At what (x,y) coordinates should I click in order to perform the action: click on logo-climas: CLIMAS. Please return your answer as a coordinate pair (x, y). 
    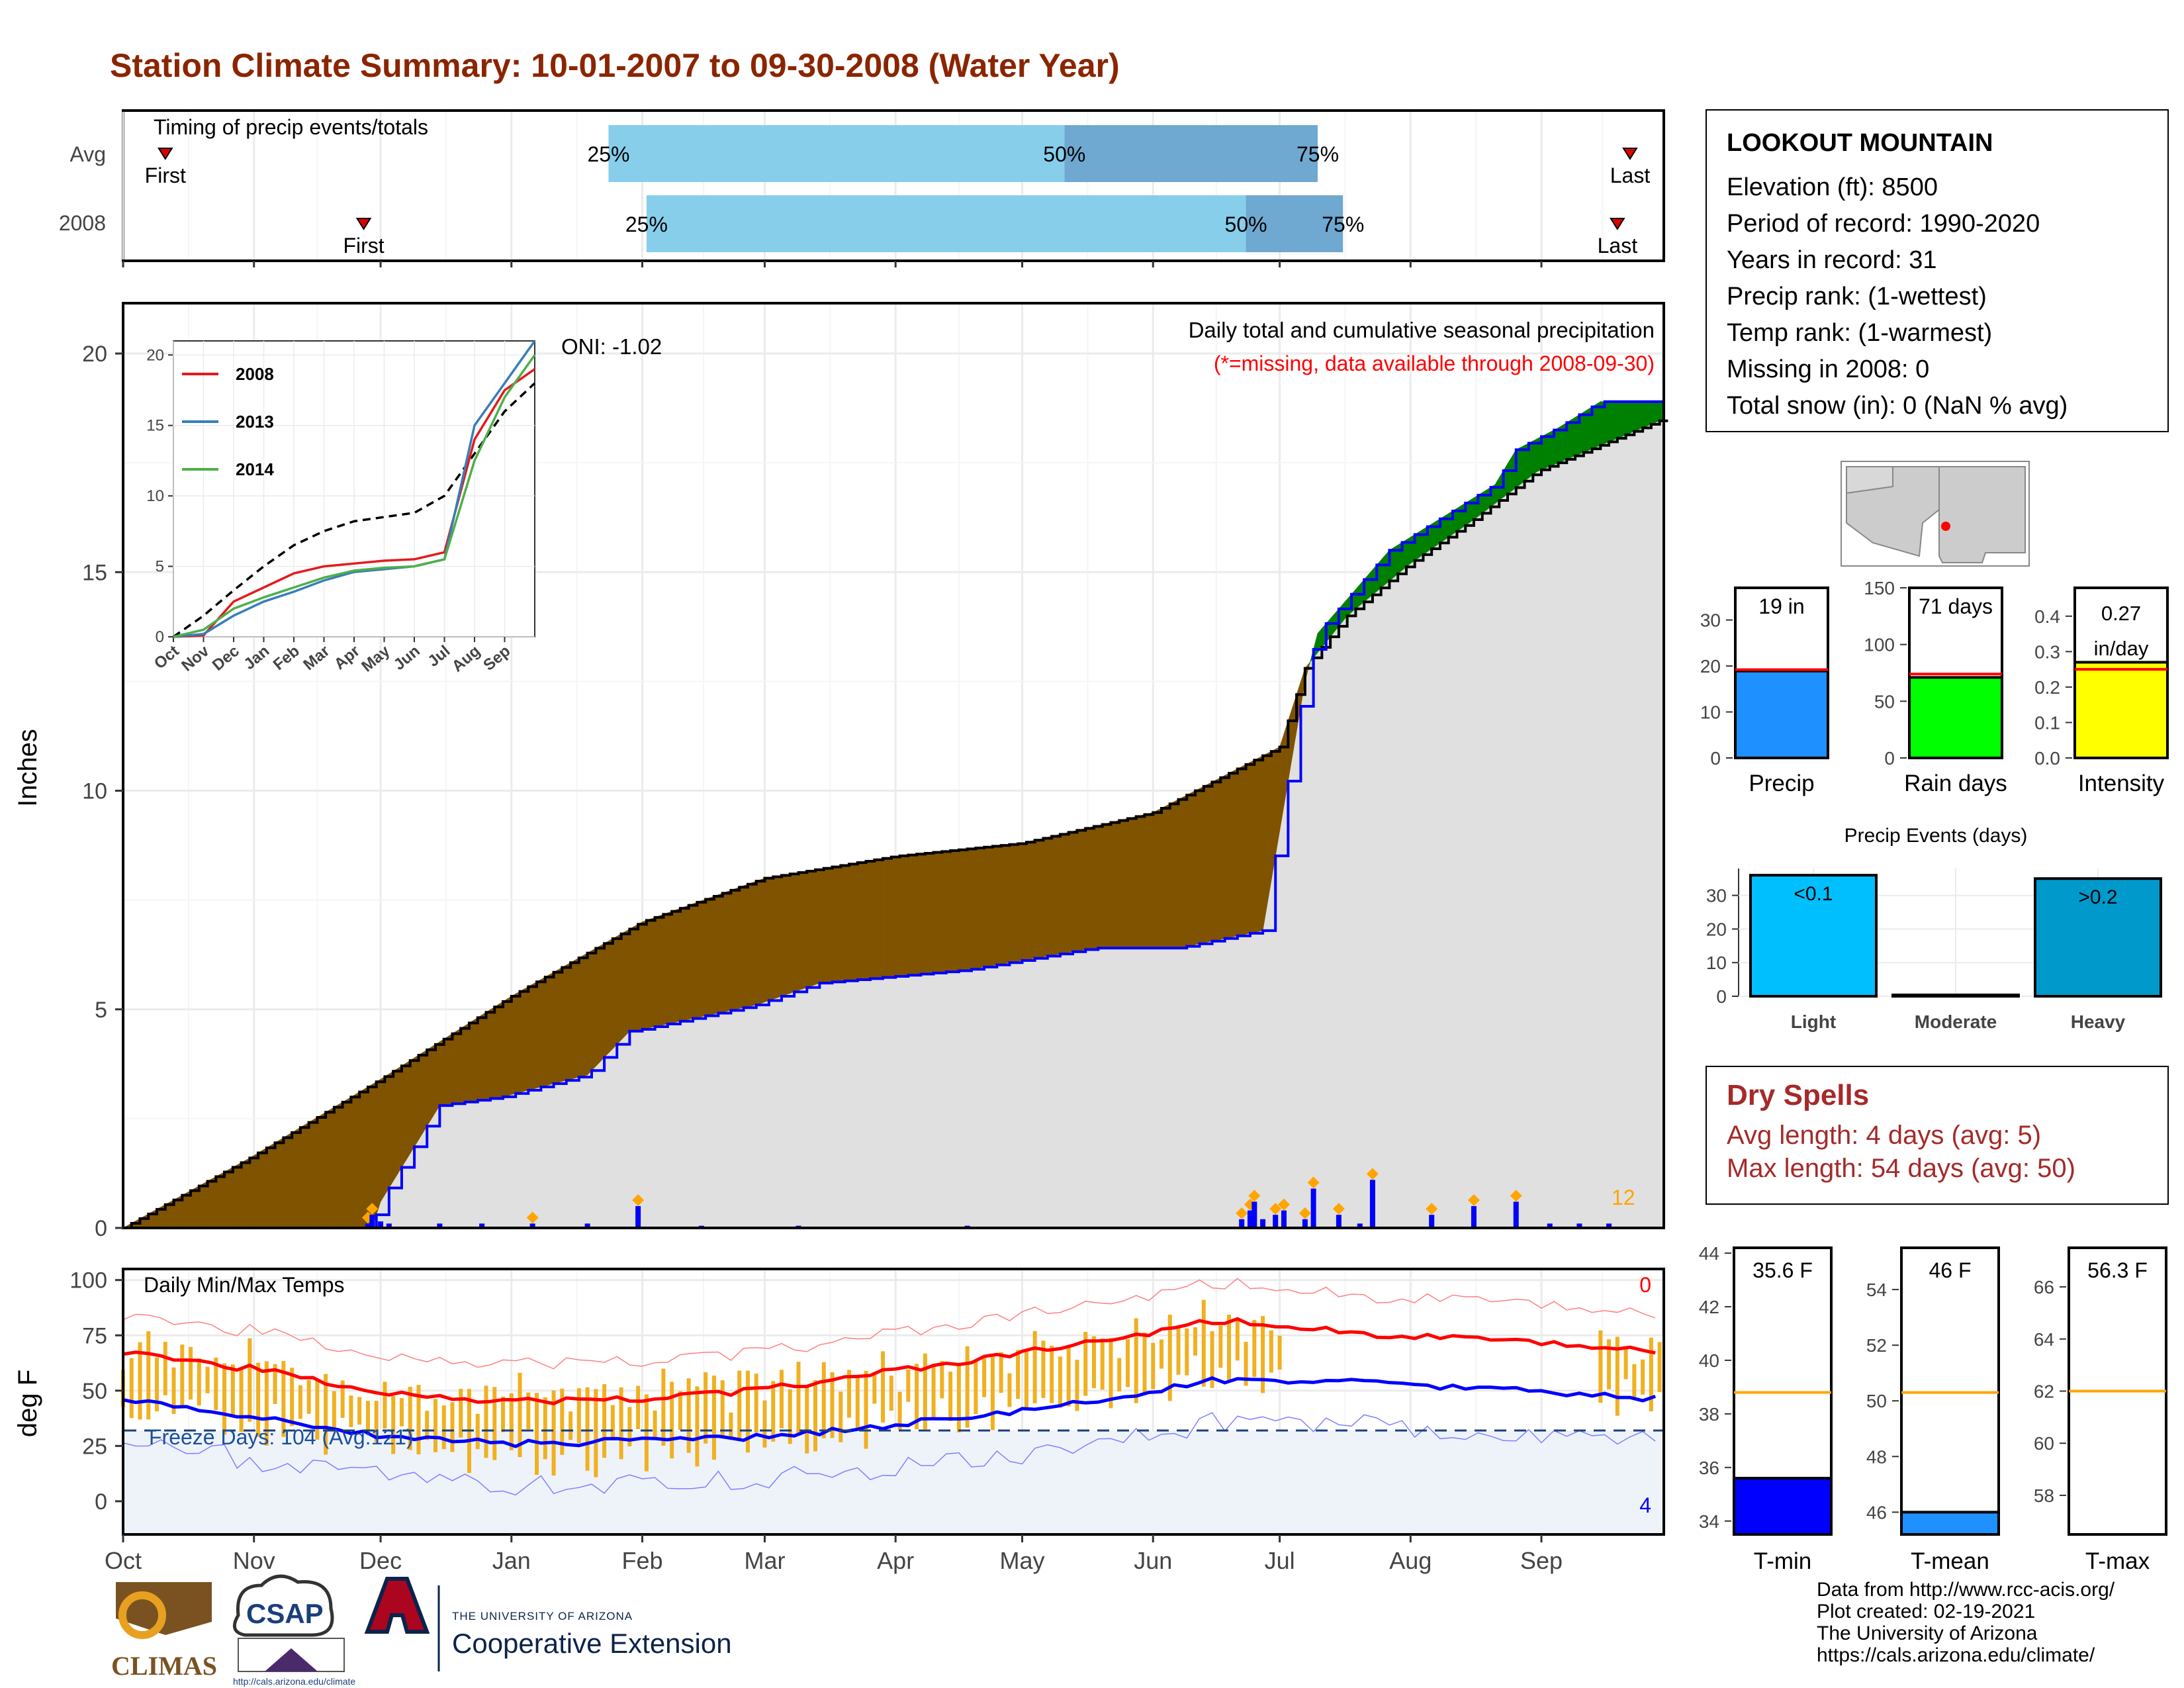
    Looking at the image, I should click on (164, 1631).